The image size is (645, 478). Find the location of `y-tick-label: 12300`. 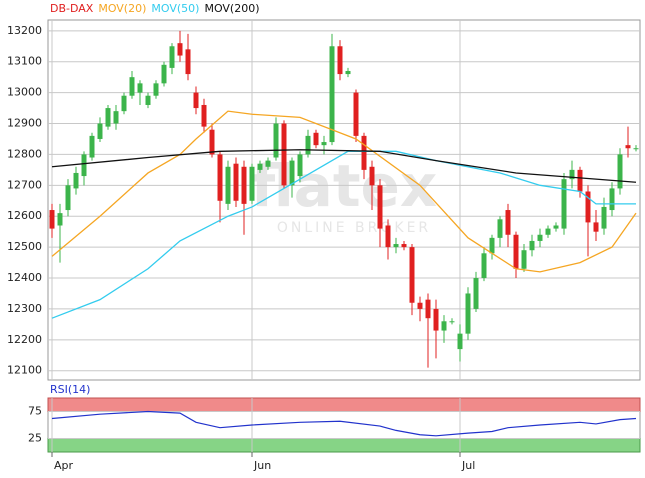

y-tick-label: 12300 is located at coordinates (24, 308).